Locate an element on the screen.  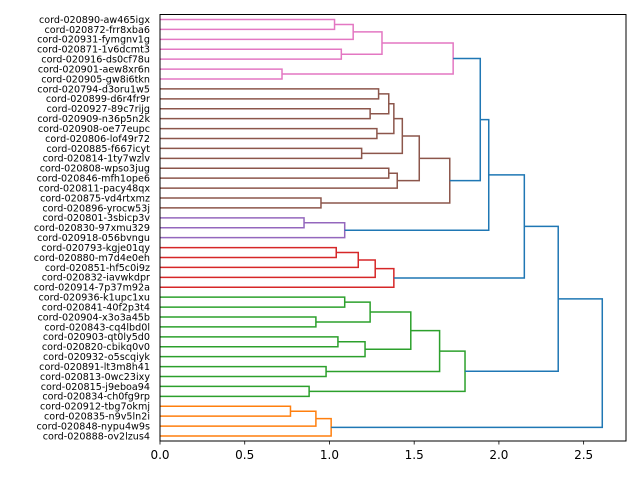
leaf-label: cord-020841-40f2p3t4 is located at coordinates (96, 307).